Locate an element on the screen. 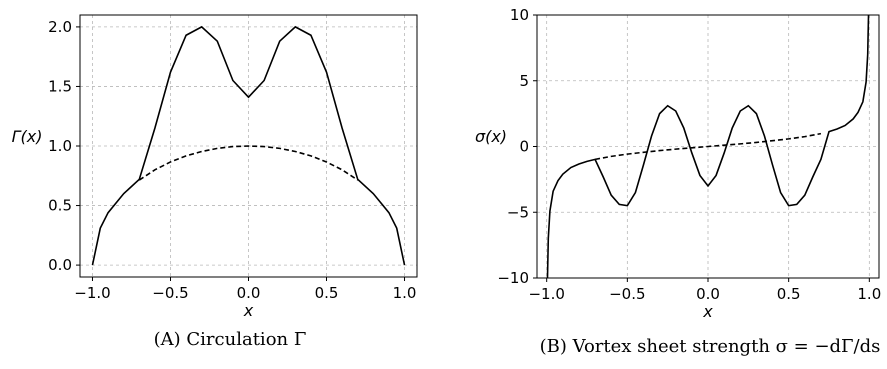 This screenshot has width=887, height=369. y-tick-label: 0.0 is located at coordinates (60, 265).